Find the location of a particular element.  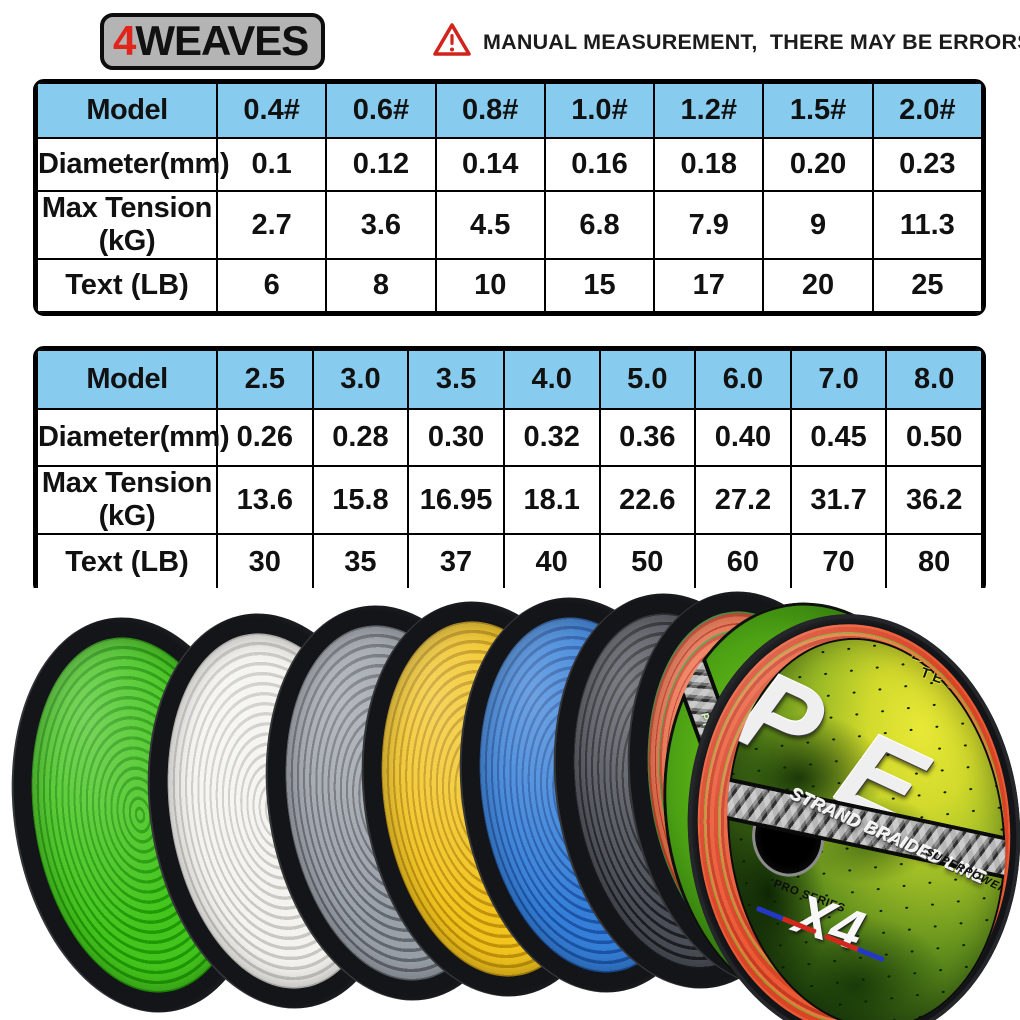

table-row: Text (LB) 30 35 37 40 50 60 70 80 is located at coordinates (509, 562).